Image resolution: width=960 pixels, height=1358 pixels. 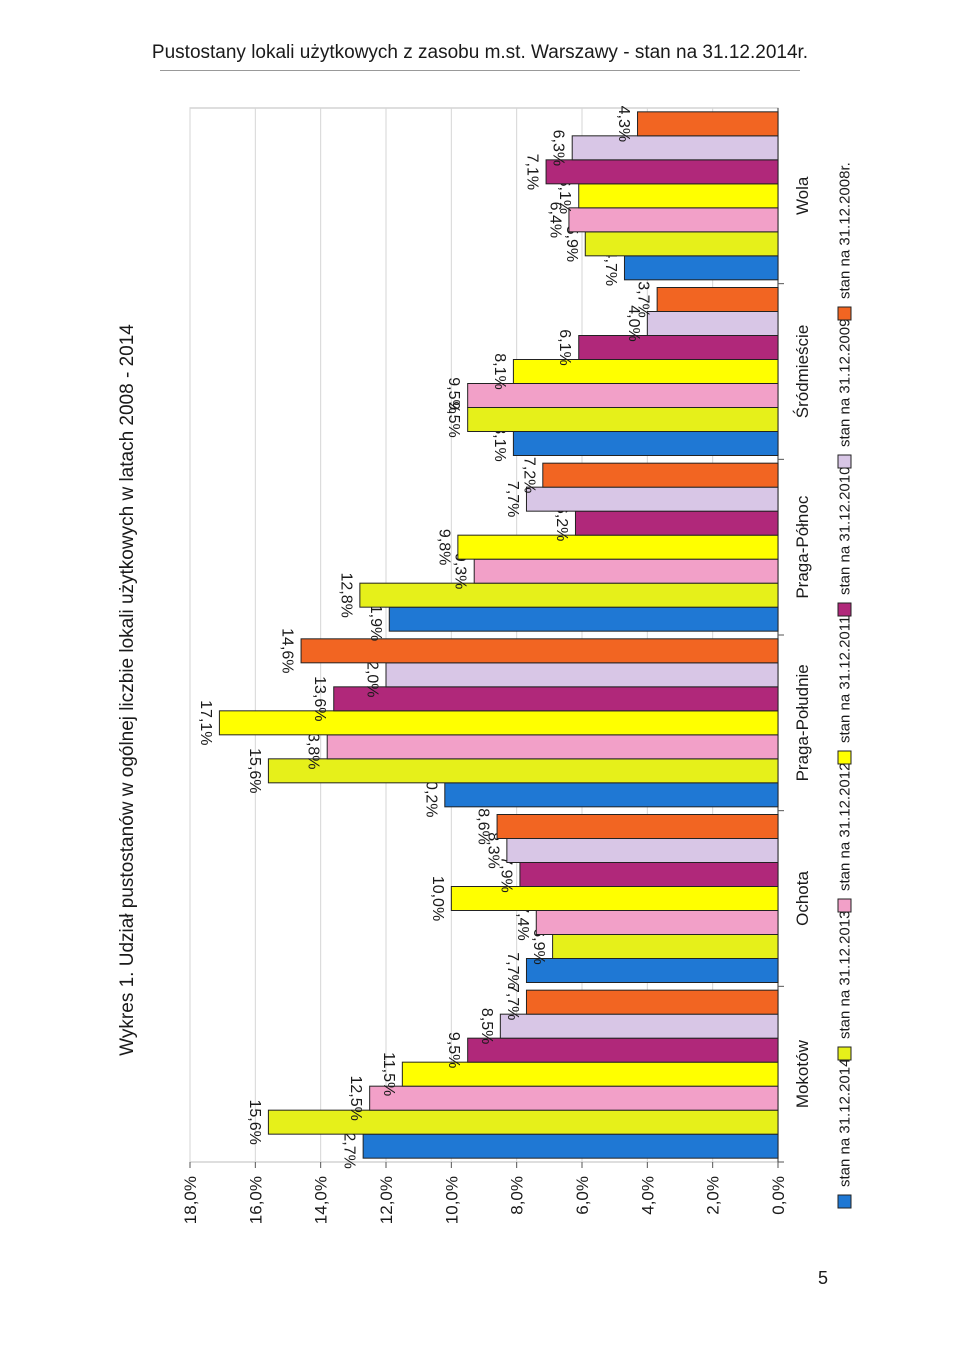 What do you see at coordinates (190, 1200) in the screenshot?
I see `value-tick-label: 18,0%` at bounding box center [190, 1200].